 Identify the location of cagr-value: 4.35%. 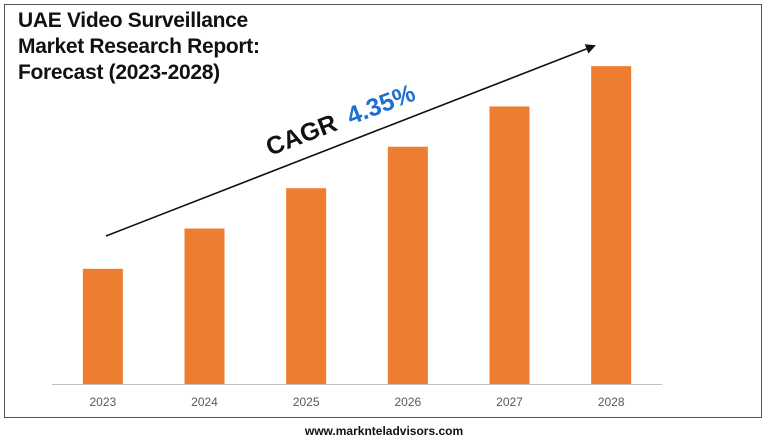
(381, 105).